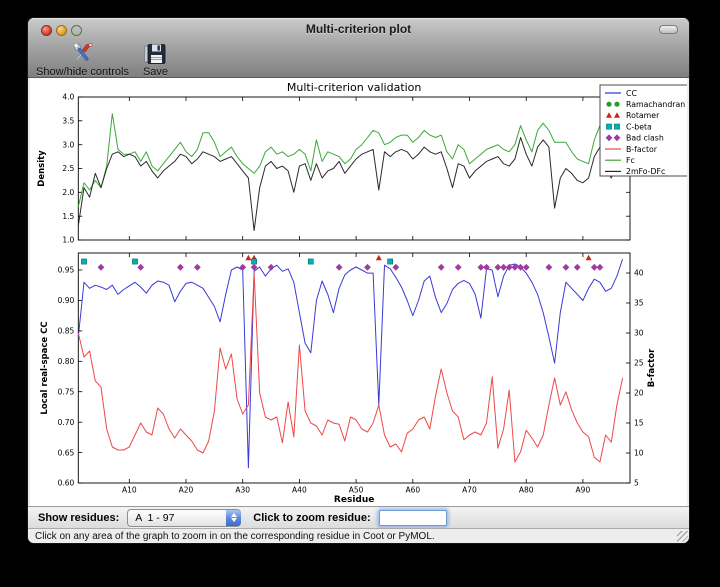 The height and width of the screenshot is (587, 720). I want to click on titlebar: Multi-criterion plot, so click(358, 28).